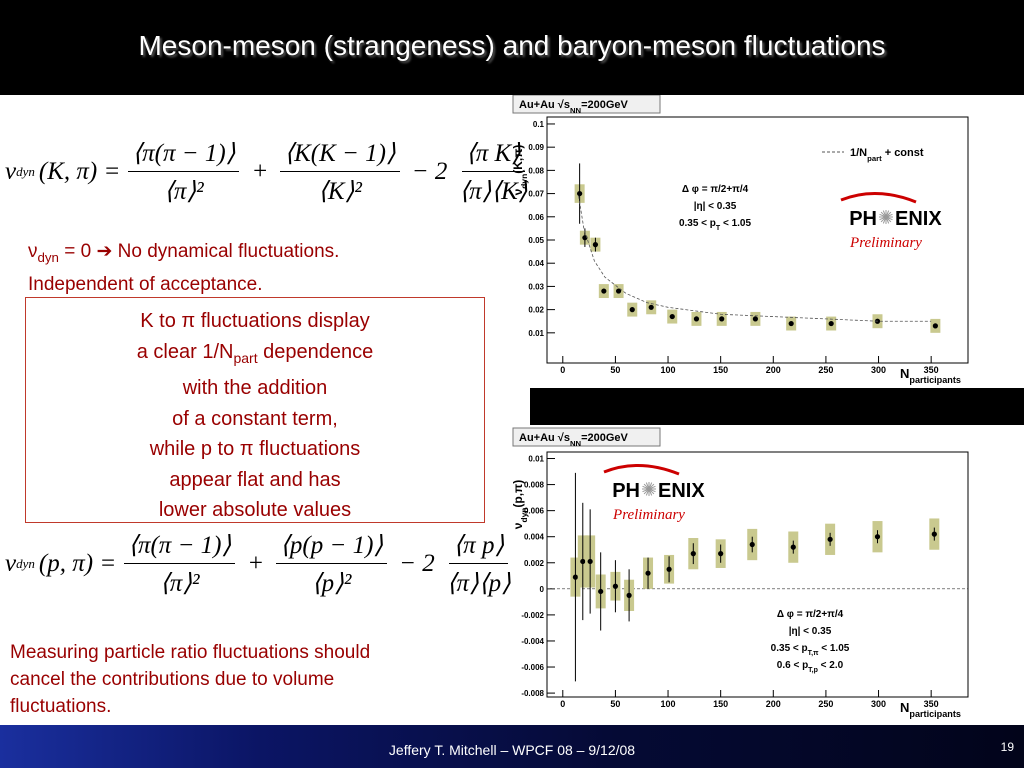 This screenshot has width=1024, height=768. What do you see at coordinates (536, 263) in the screenshot?
I see `y-tick-label: 0.04` at bounding box center [536, 263].